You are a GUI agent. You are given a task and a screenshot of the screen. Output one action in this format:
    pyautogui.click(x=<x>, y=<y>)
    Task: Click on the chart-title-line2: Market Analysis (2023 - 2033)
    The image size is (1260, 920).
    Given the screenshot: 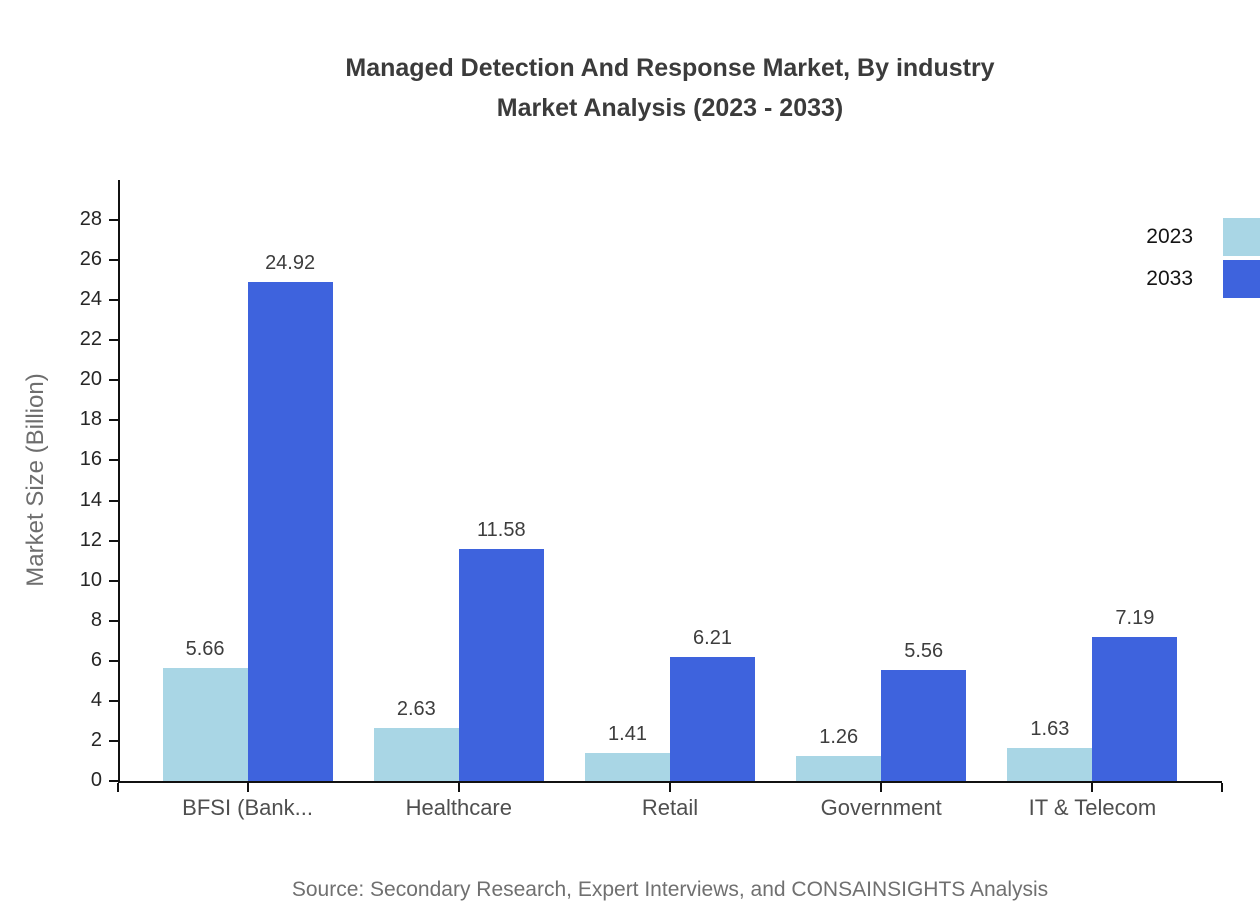 What is the action you would take?
    pyautogui.click(x=670, y=108)
    